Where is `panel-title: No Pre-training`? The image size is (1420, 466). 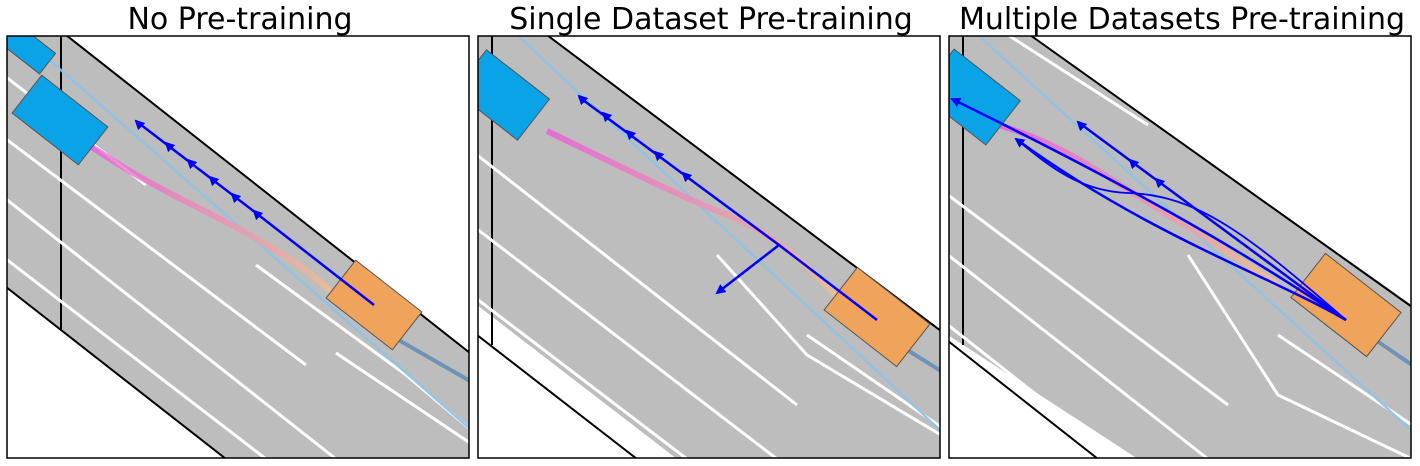 panel-title: No Pre-training is located at coordinates (240, 19).